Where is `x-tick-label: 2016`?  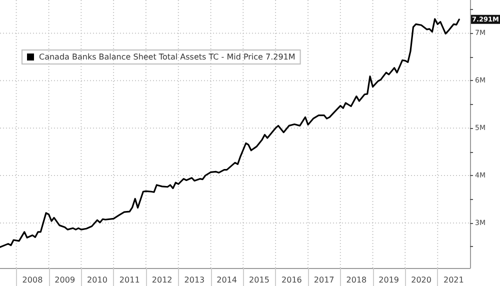 x-tick-label: 2016 is located at coordinates (292, 280).